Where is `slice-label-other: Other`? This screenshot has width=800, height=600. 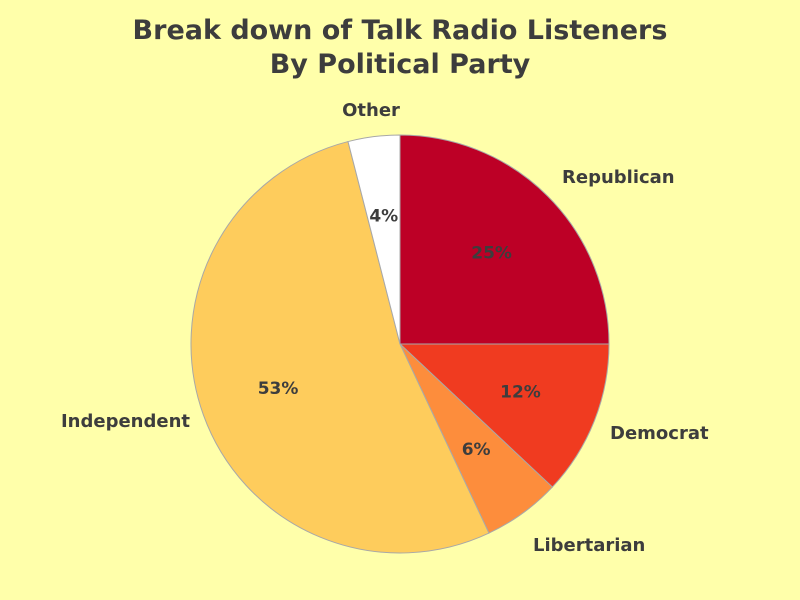
slice-label-other: Other is located at coordinates (371, 110).